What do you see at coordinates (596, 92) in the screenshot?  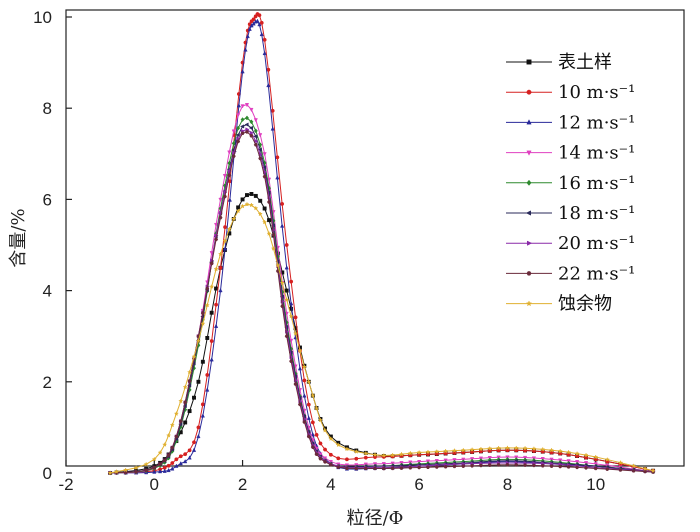 I see `legend-label: 10 m·s⁻¹` at bounding box center [596, 92].